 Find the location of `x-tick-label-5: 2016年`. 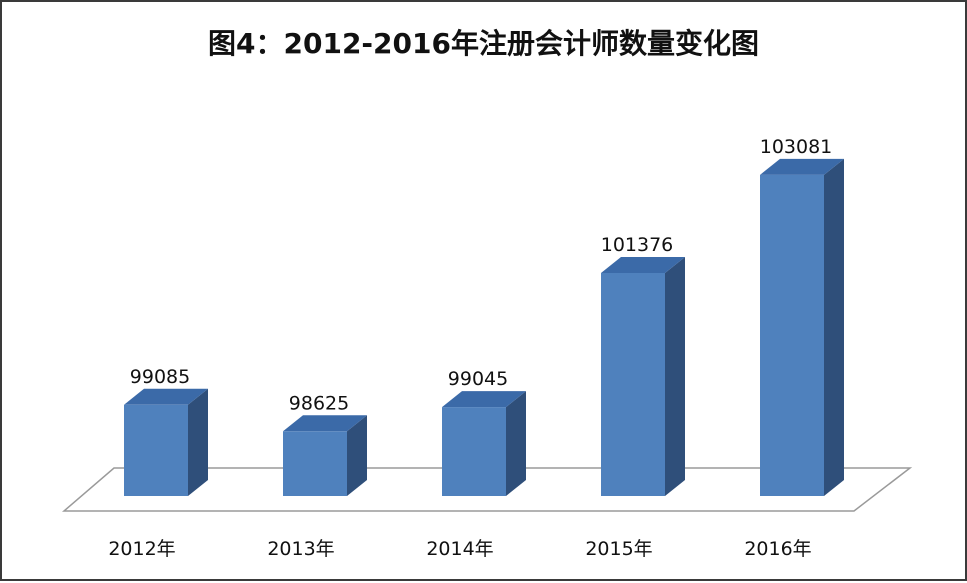

x-tick-label-5: 2016年 is located at coordinates (777, 549).